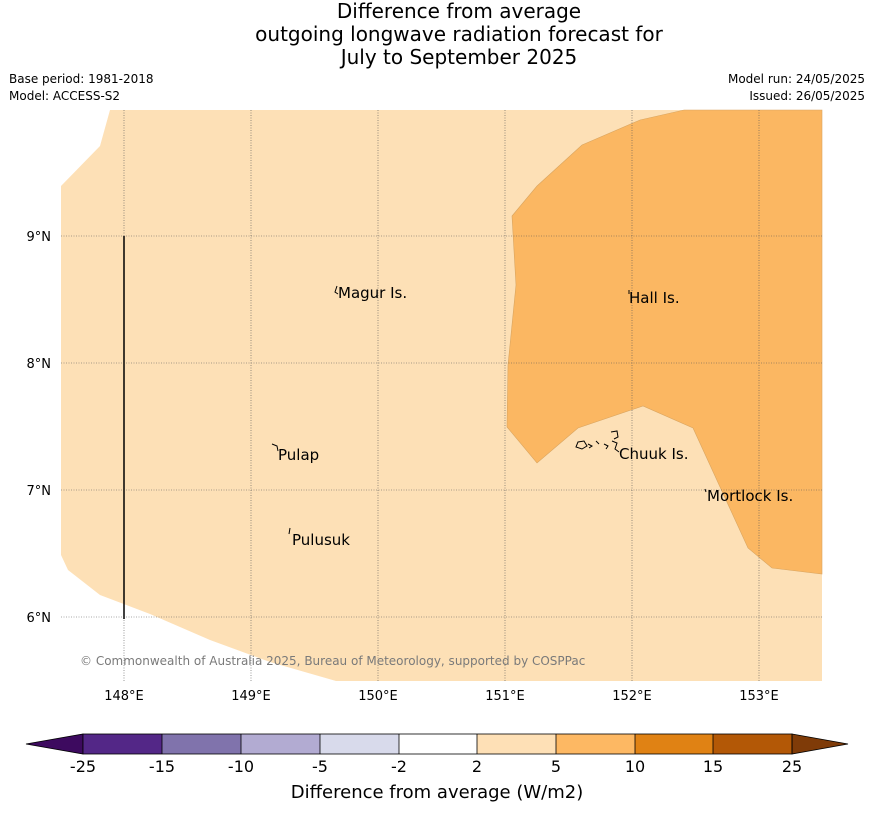  I want to click on colorbar-title: Difference from average (W/m2), so click(437, 792).